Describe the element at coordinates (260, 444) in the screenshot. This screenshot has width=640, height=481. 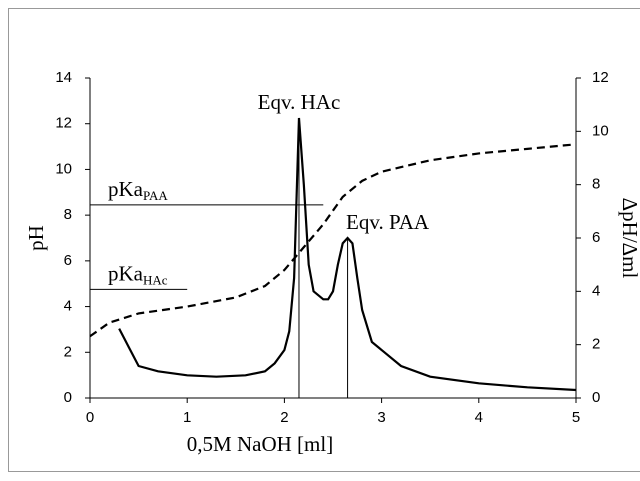
I see `x-axis-label: 0,5M NaOH [ml]` at that location.